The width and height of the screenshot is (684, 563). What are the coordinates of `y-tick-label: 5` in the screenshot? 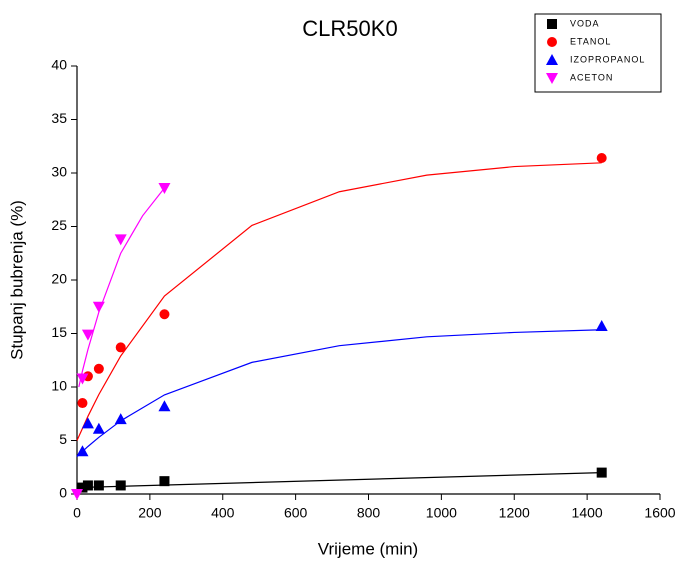 It's located at (63, 439).